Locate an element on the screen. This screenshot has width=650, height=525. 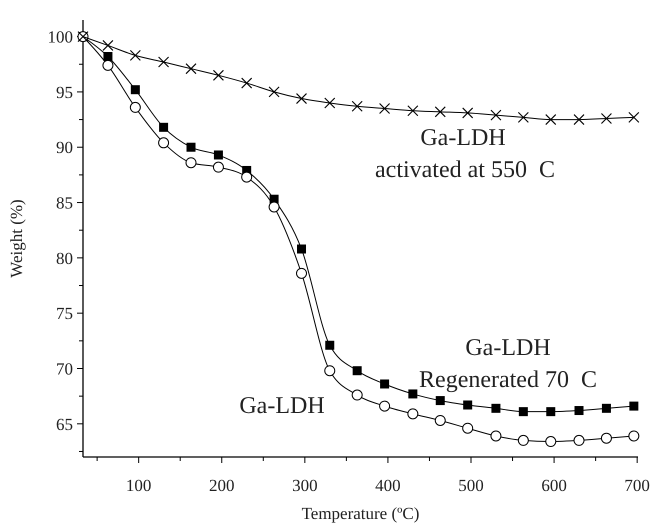
y-tick-label: 75 is located at coordinates (64, 314).